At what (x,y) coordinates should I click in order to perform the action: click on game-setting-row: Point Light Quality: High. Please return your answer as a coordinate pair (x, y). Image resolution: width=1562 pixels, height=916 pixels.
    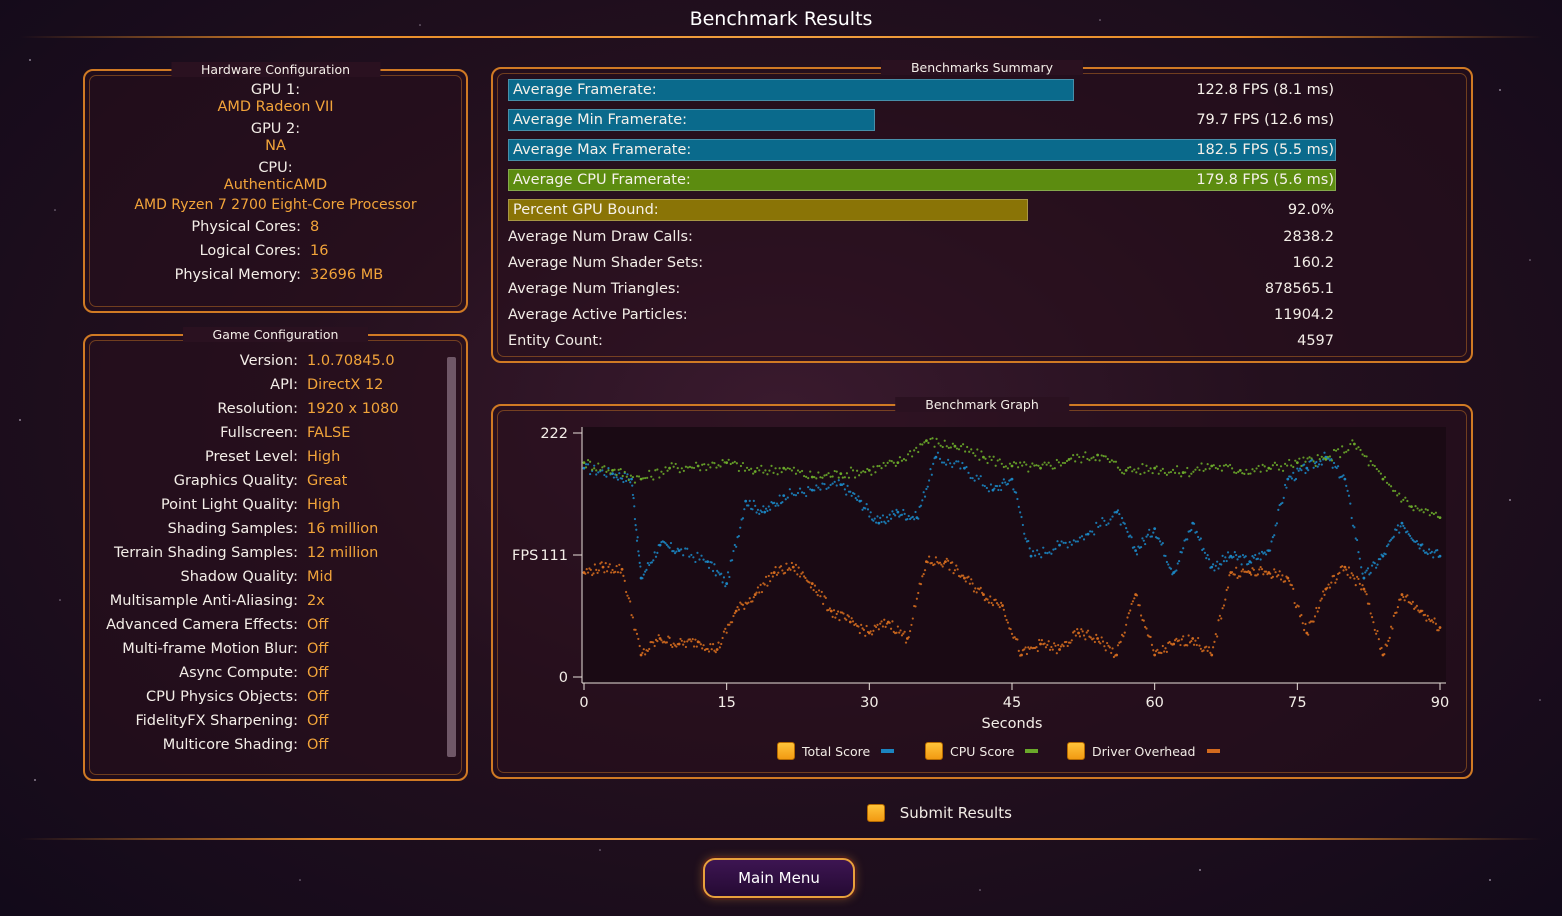
    Looking at the image, I should click on (263, 507).